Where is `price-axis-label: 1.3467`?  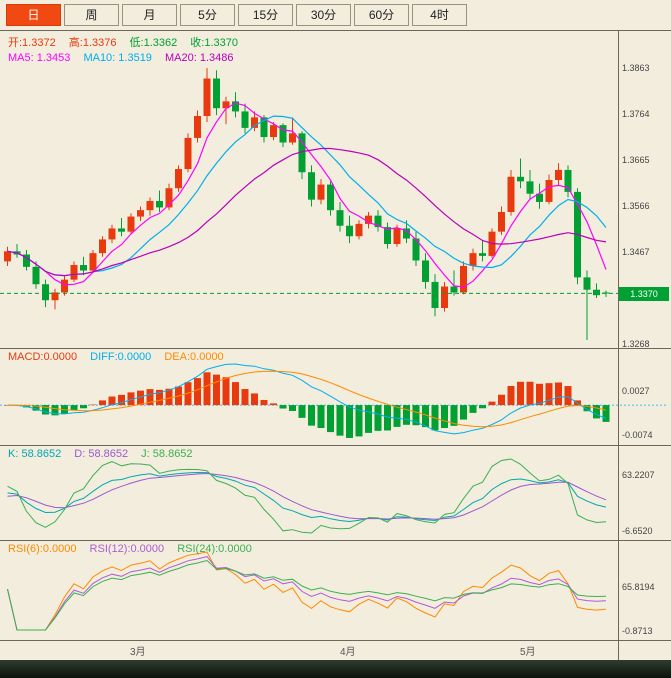
price-axis-label: 1.3467 is located at coordinates (636, 252).